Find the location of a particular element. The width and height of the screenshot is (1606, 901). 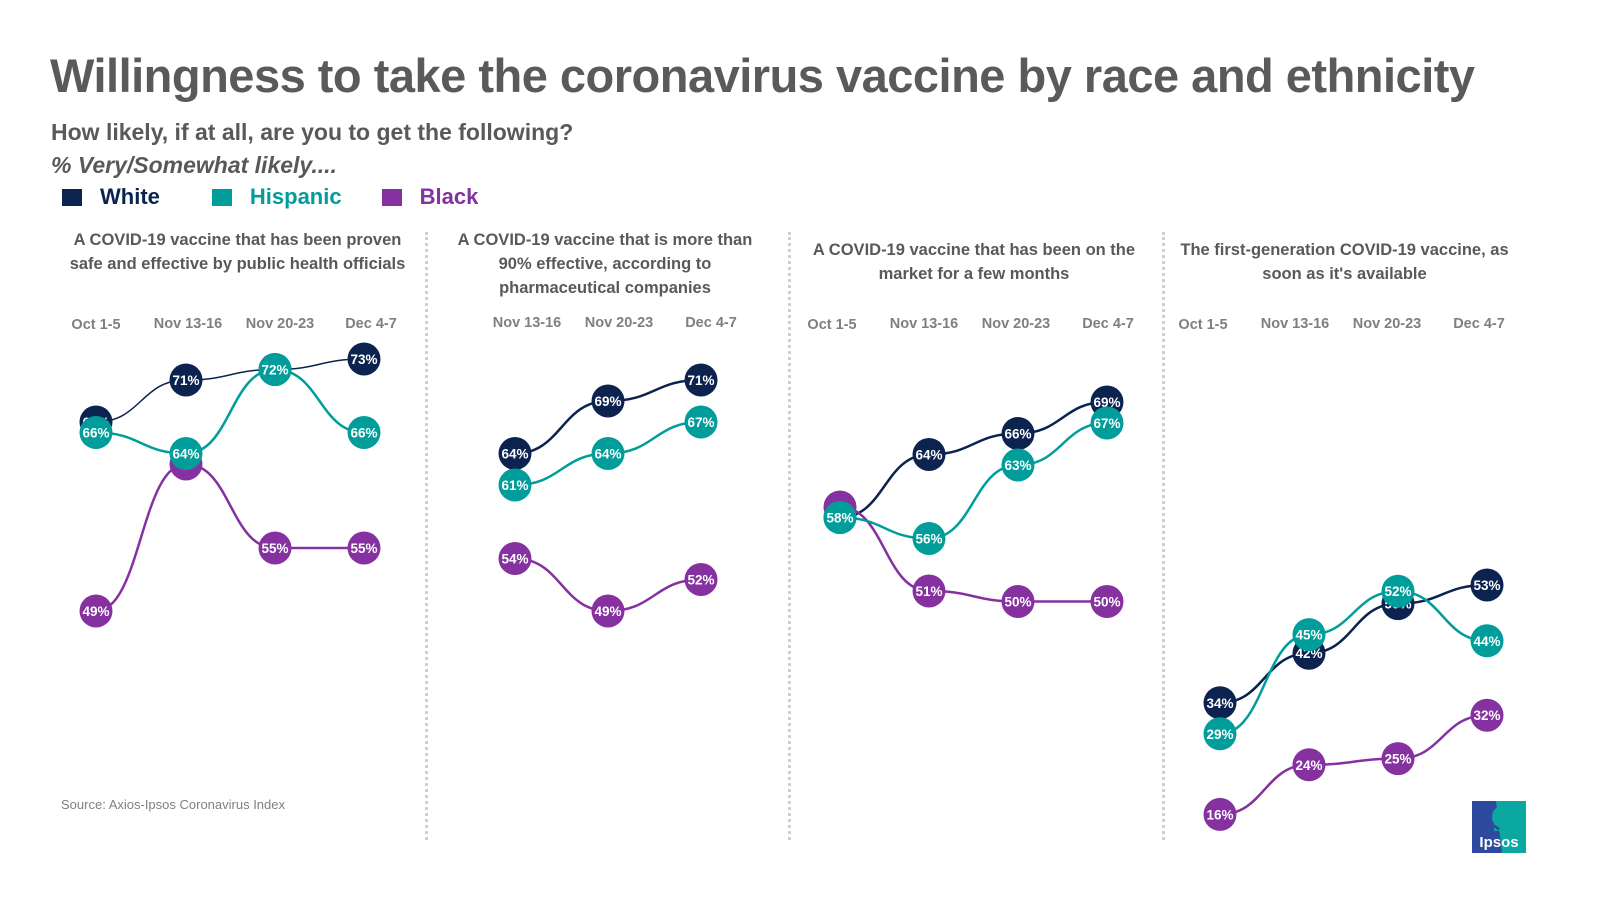

data-point-black: 51% is located at coordinates (929, 591).